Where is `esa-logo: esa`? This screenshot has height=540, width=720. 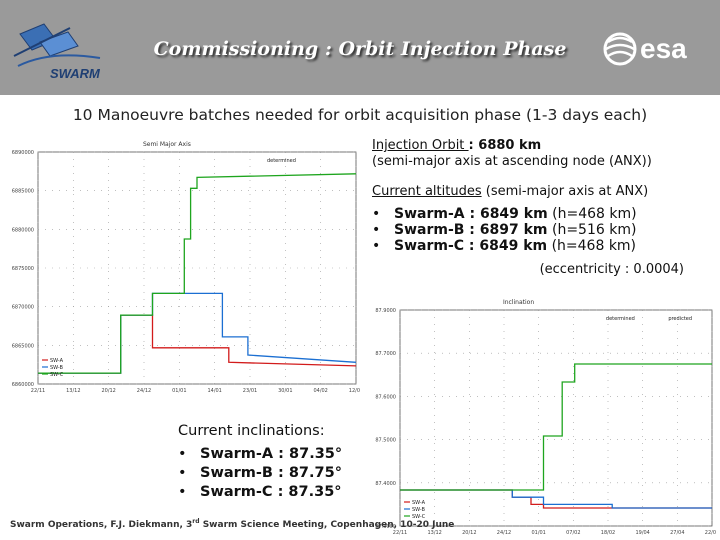
esa-logo: esa is located at coordinates (645, 49).